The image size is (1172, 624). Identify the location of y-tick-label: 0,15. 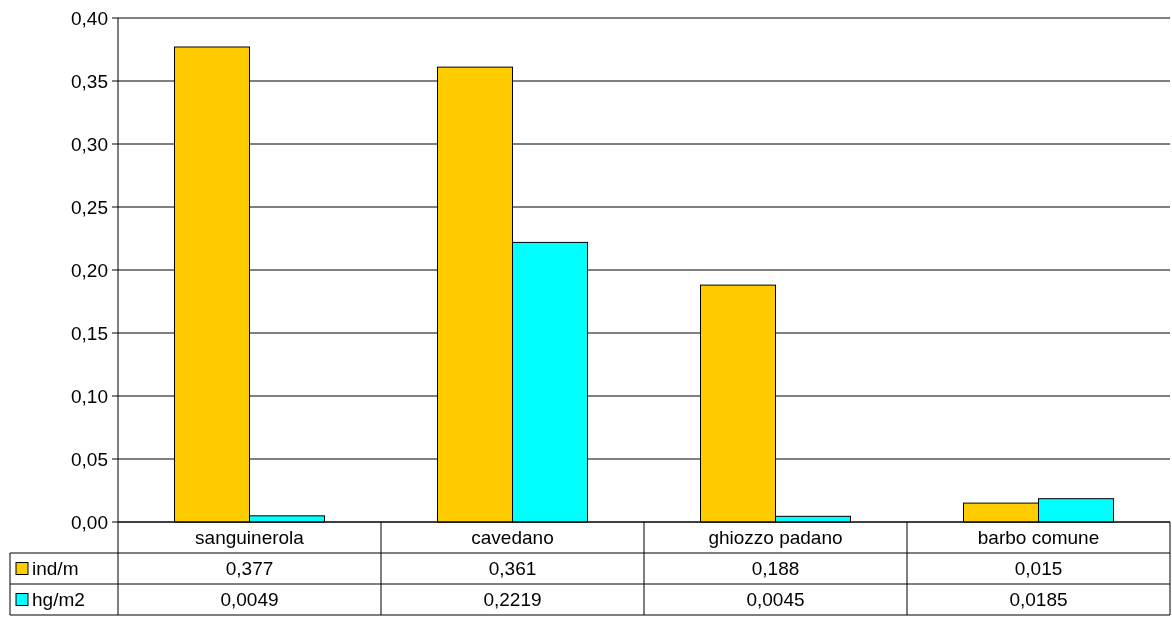
(89, 333).